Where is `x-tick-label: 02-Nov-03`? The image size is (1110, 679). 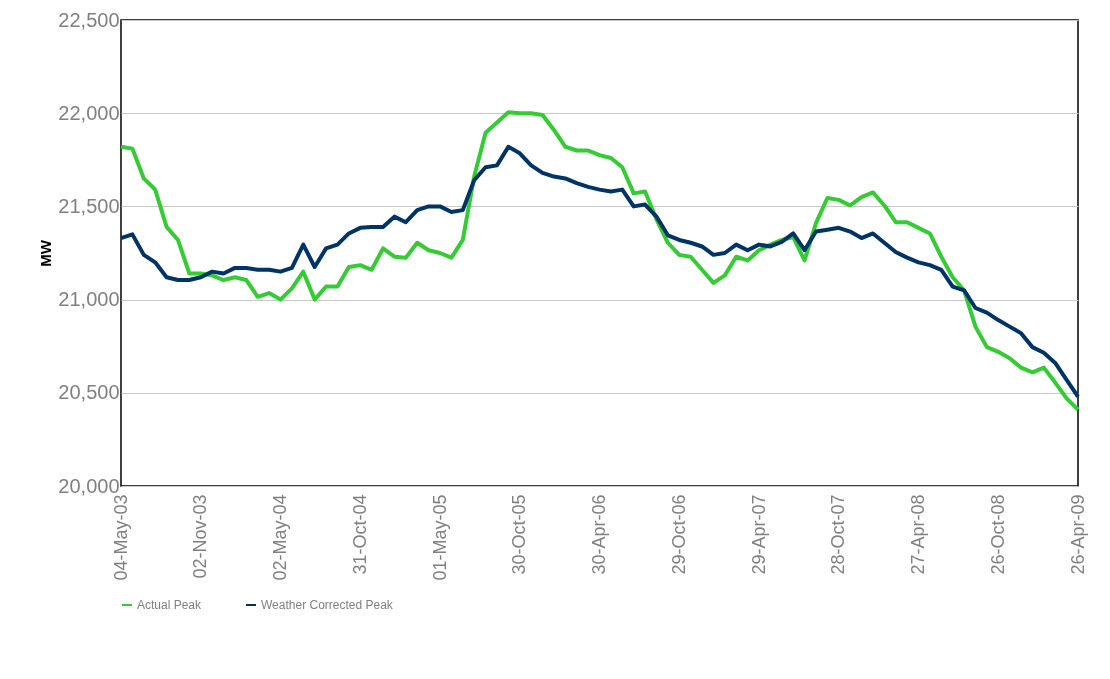 x-tick-label: 02-Nov-03 is located at coordinates (200, 536).